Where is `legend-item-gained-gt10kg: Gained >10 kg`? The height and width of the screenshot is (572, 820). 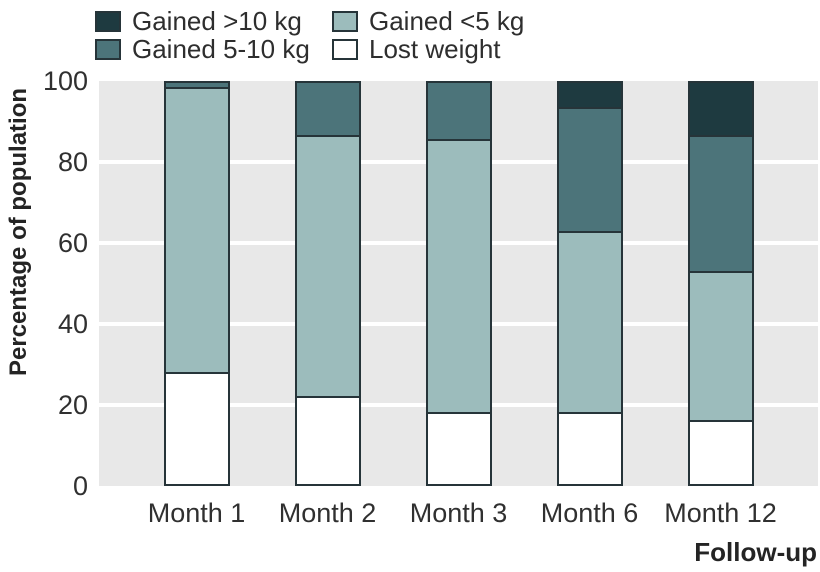 legend-item-gained-gt10kg: Gained >10 kg is located at coordinates (213, 21).